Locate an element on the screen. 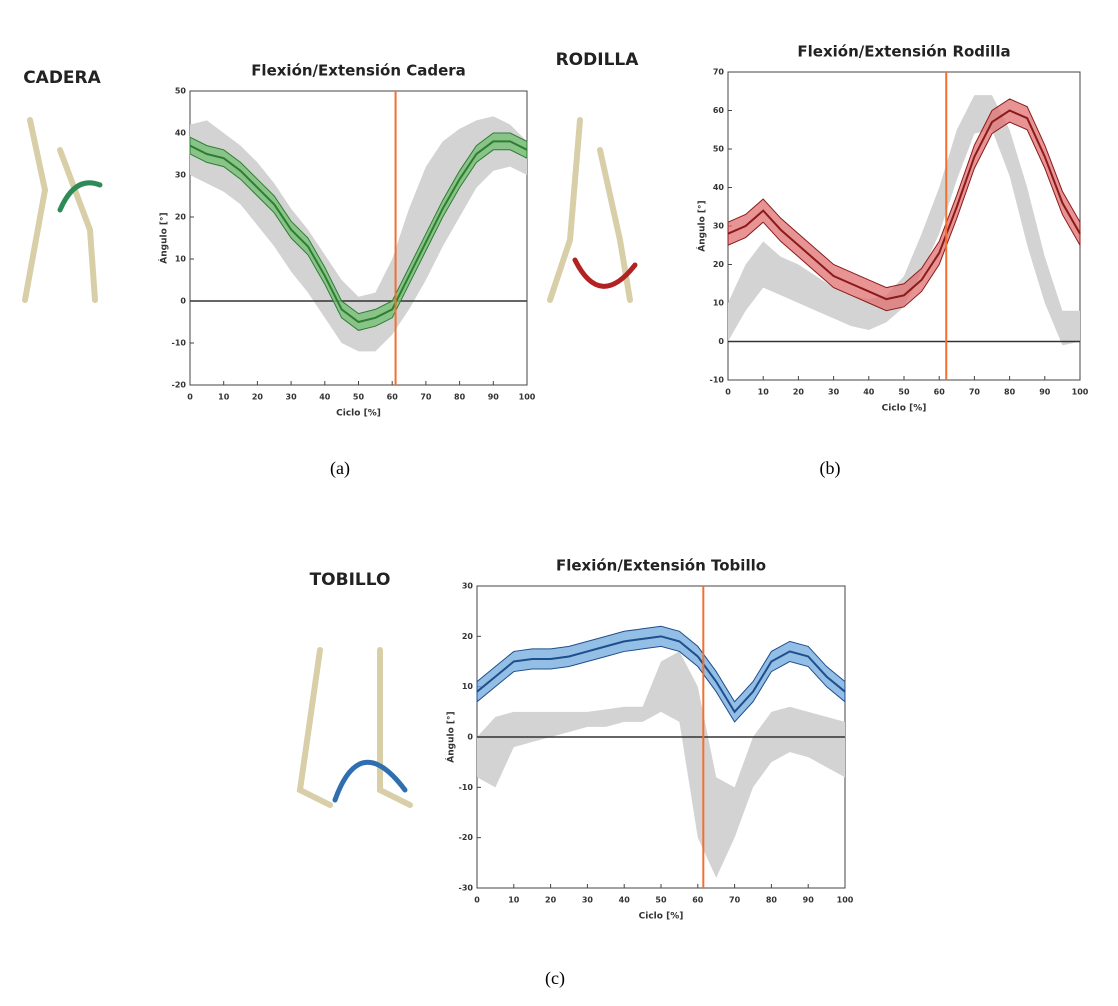 This screenshot has height=1006, width=1118. chart-title: Flexión/Extensión Rodilla is located at coordinates (903, 52).